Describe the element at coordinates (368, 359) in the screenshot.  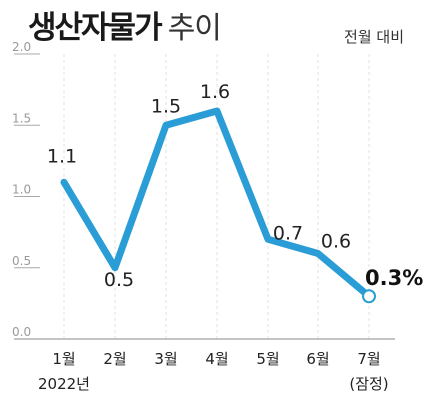
I see `x-tick-label: 7월` at that location.